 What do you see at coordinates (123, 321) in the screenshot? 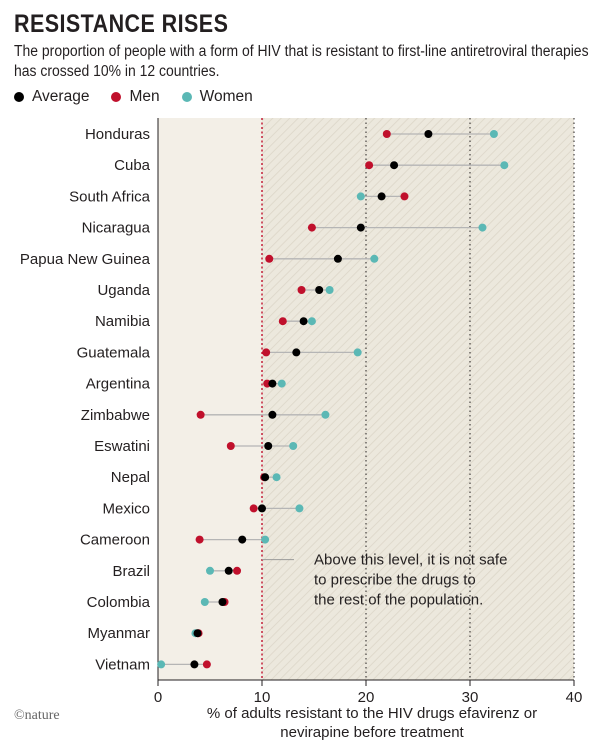
I see `country-label: Namibia` at bounding box center [123, 321].